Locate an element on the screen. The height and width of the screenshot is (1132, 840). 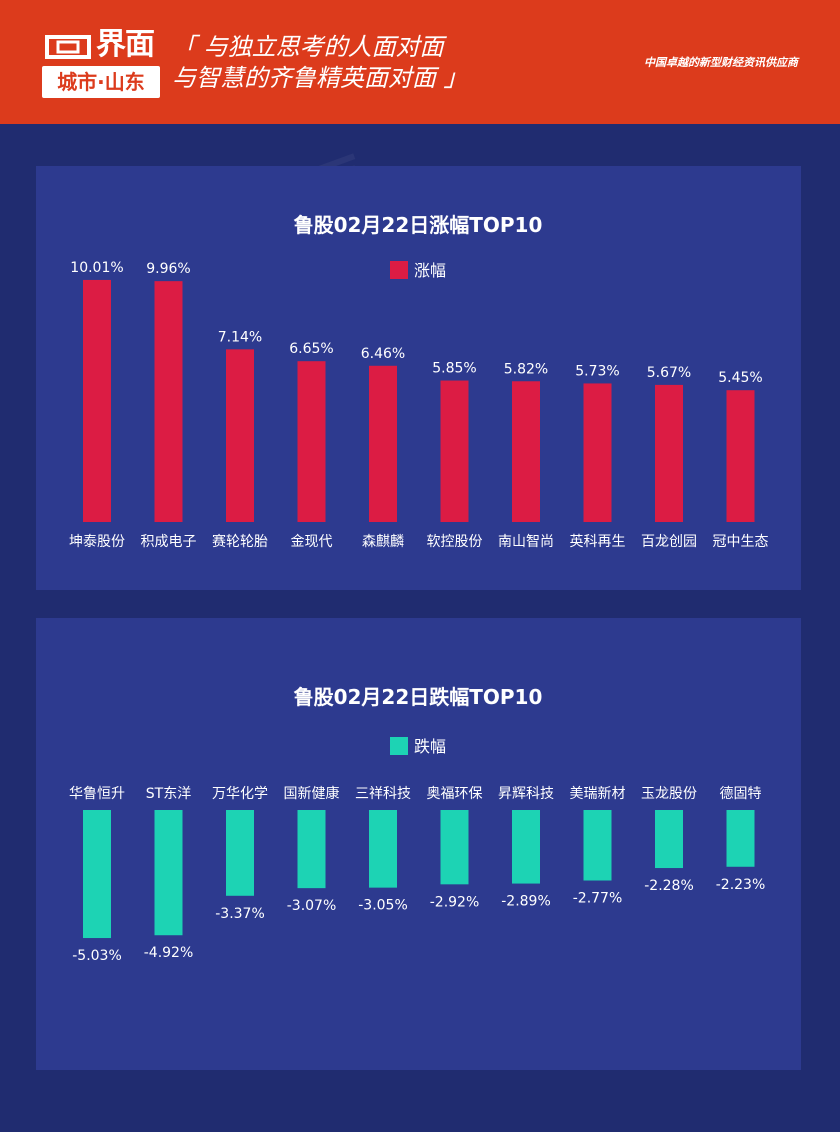
category-label: 坤泰股份 is located at coordinates (97, 542).